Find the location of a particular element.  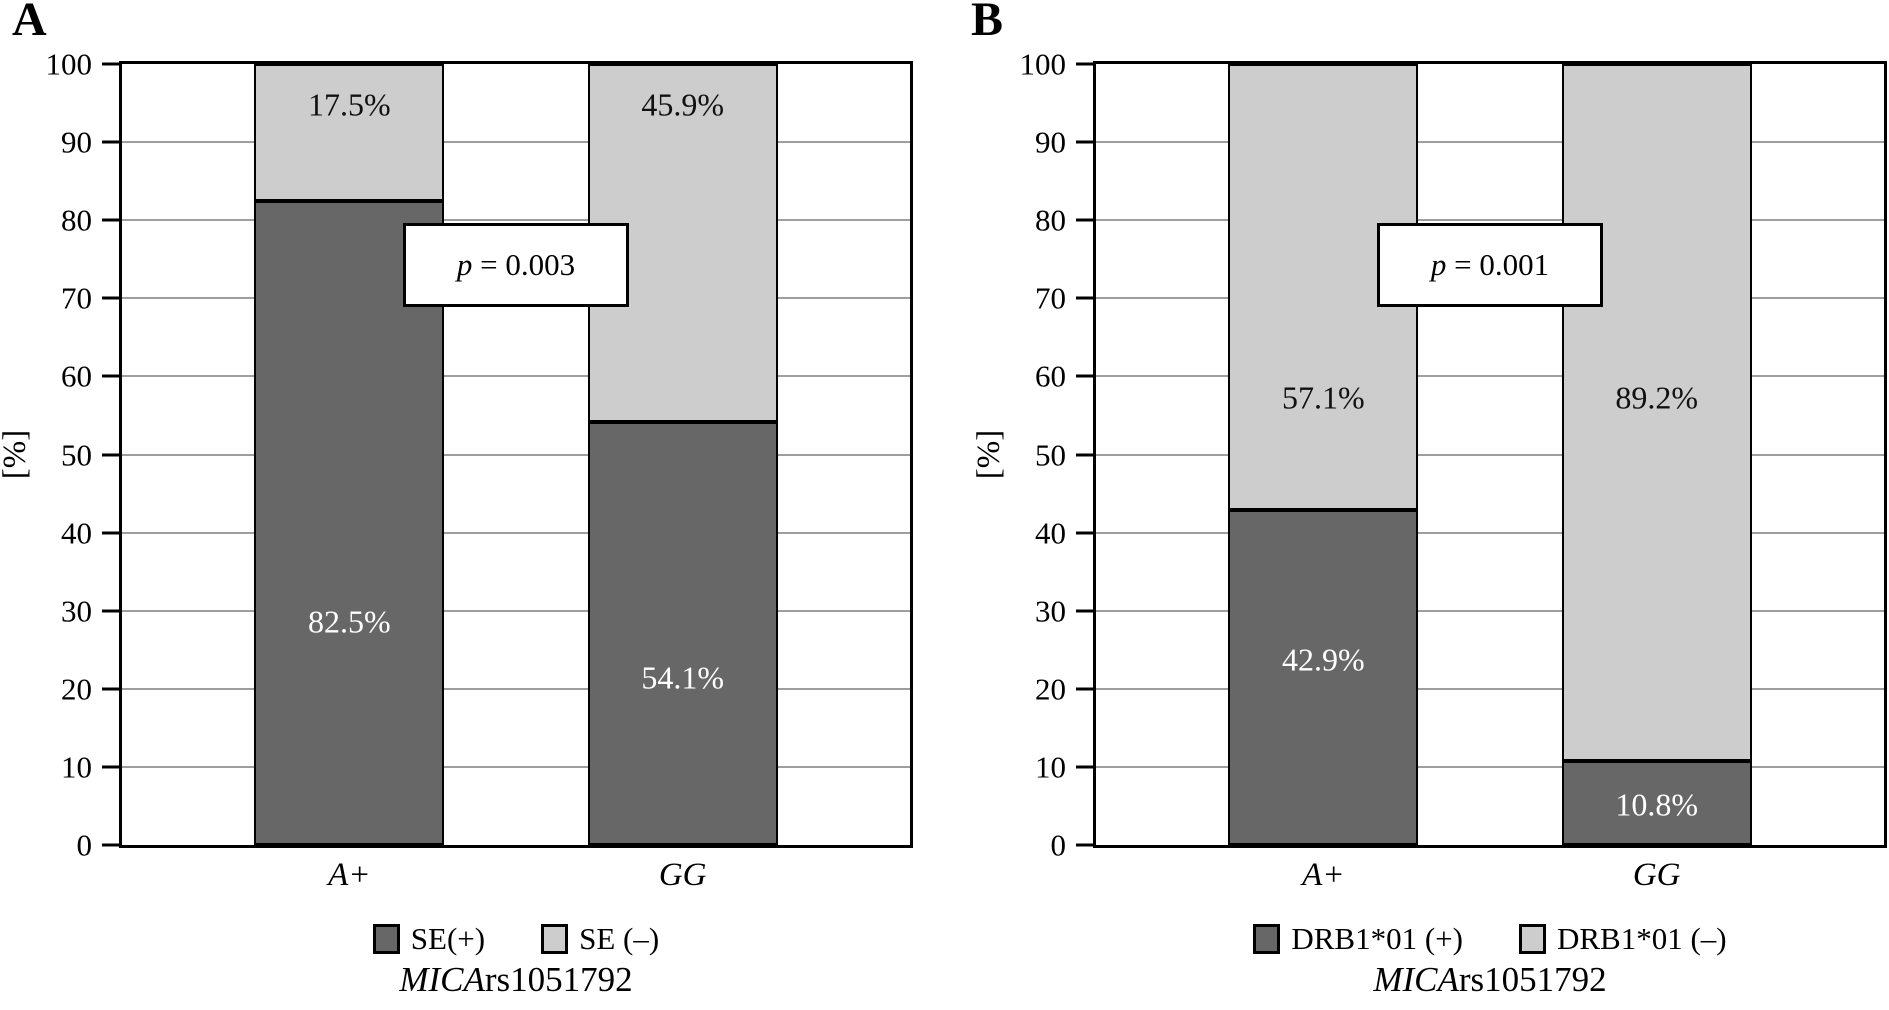

segment-value-label: 57.1% is located at coordinates (1323, 397).